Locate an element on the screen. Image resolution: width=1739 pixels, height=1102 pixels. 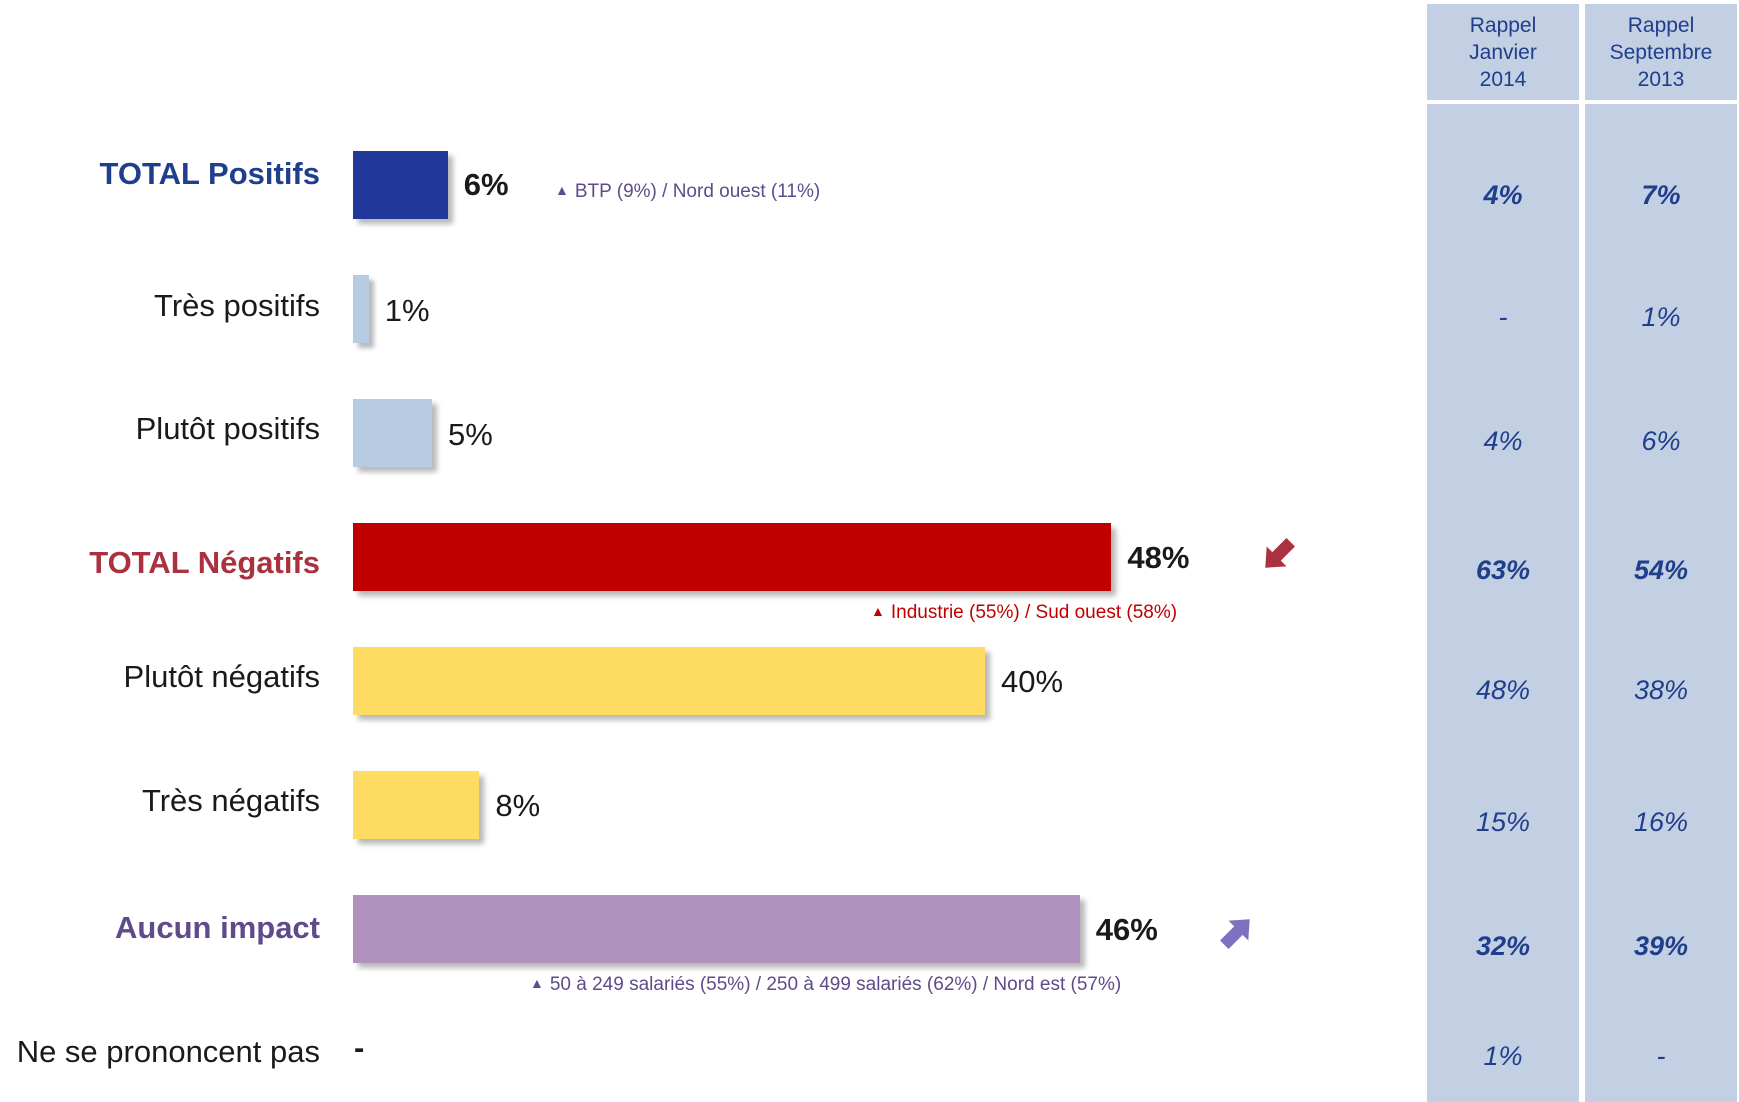
bar-tres-positifs is located at coordinates (361, 309).